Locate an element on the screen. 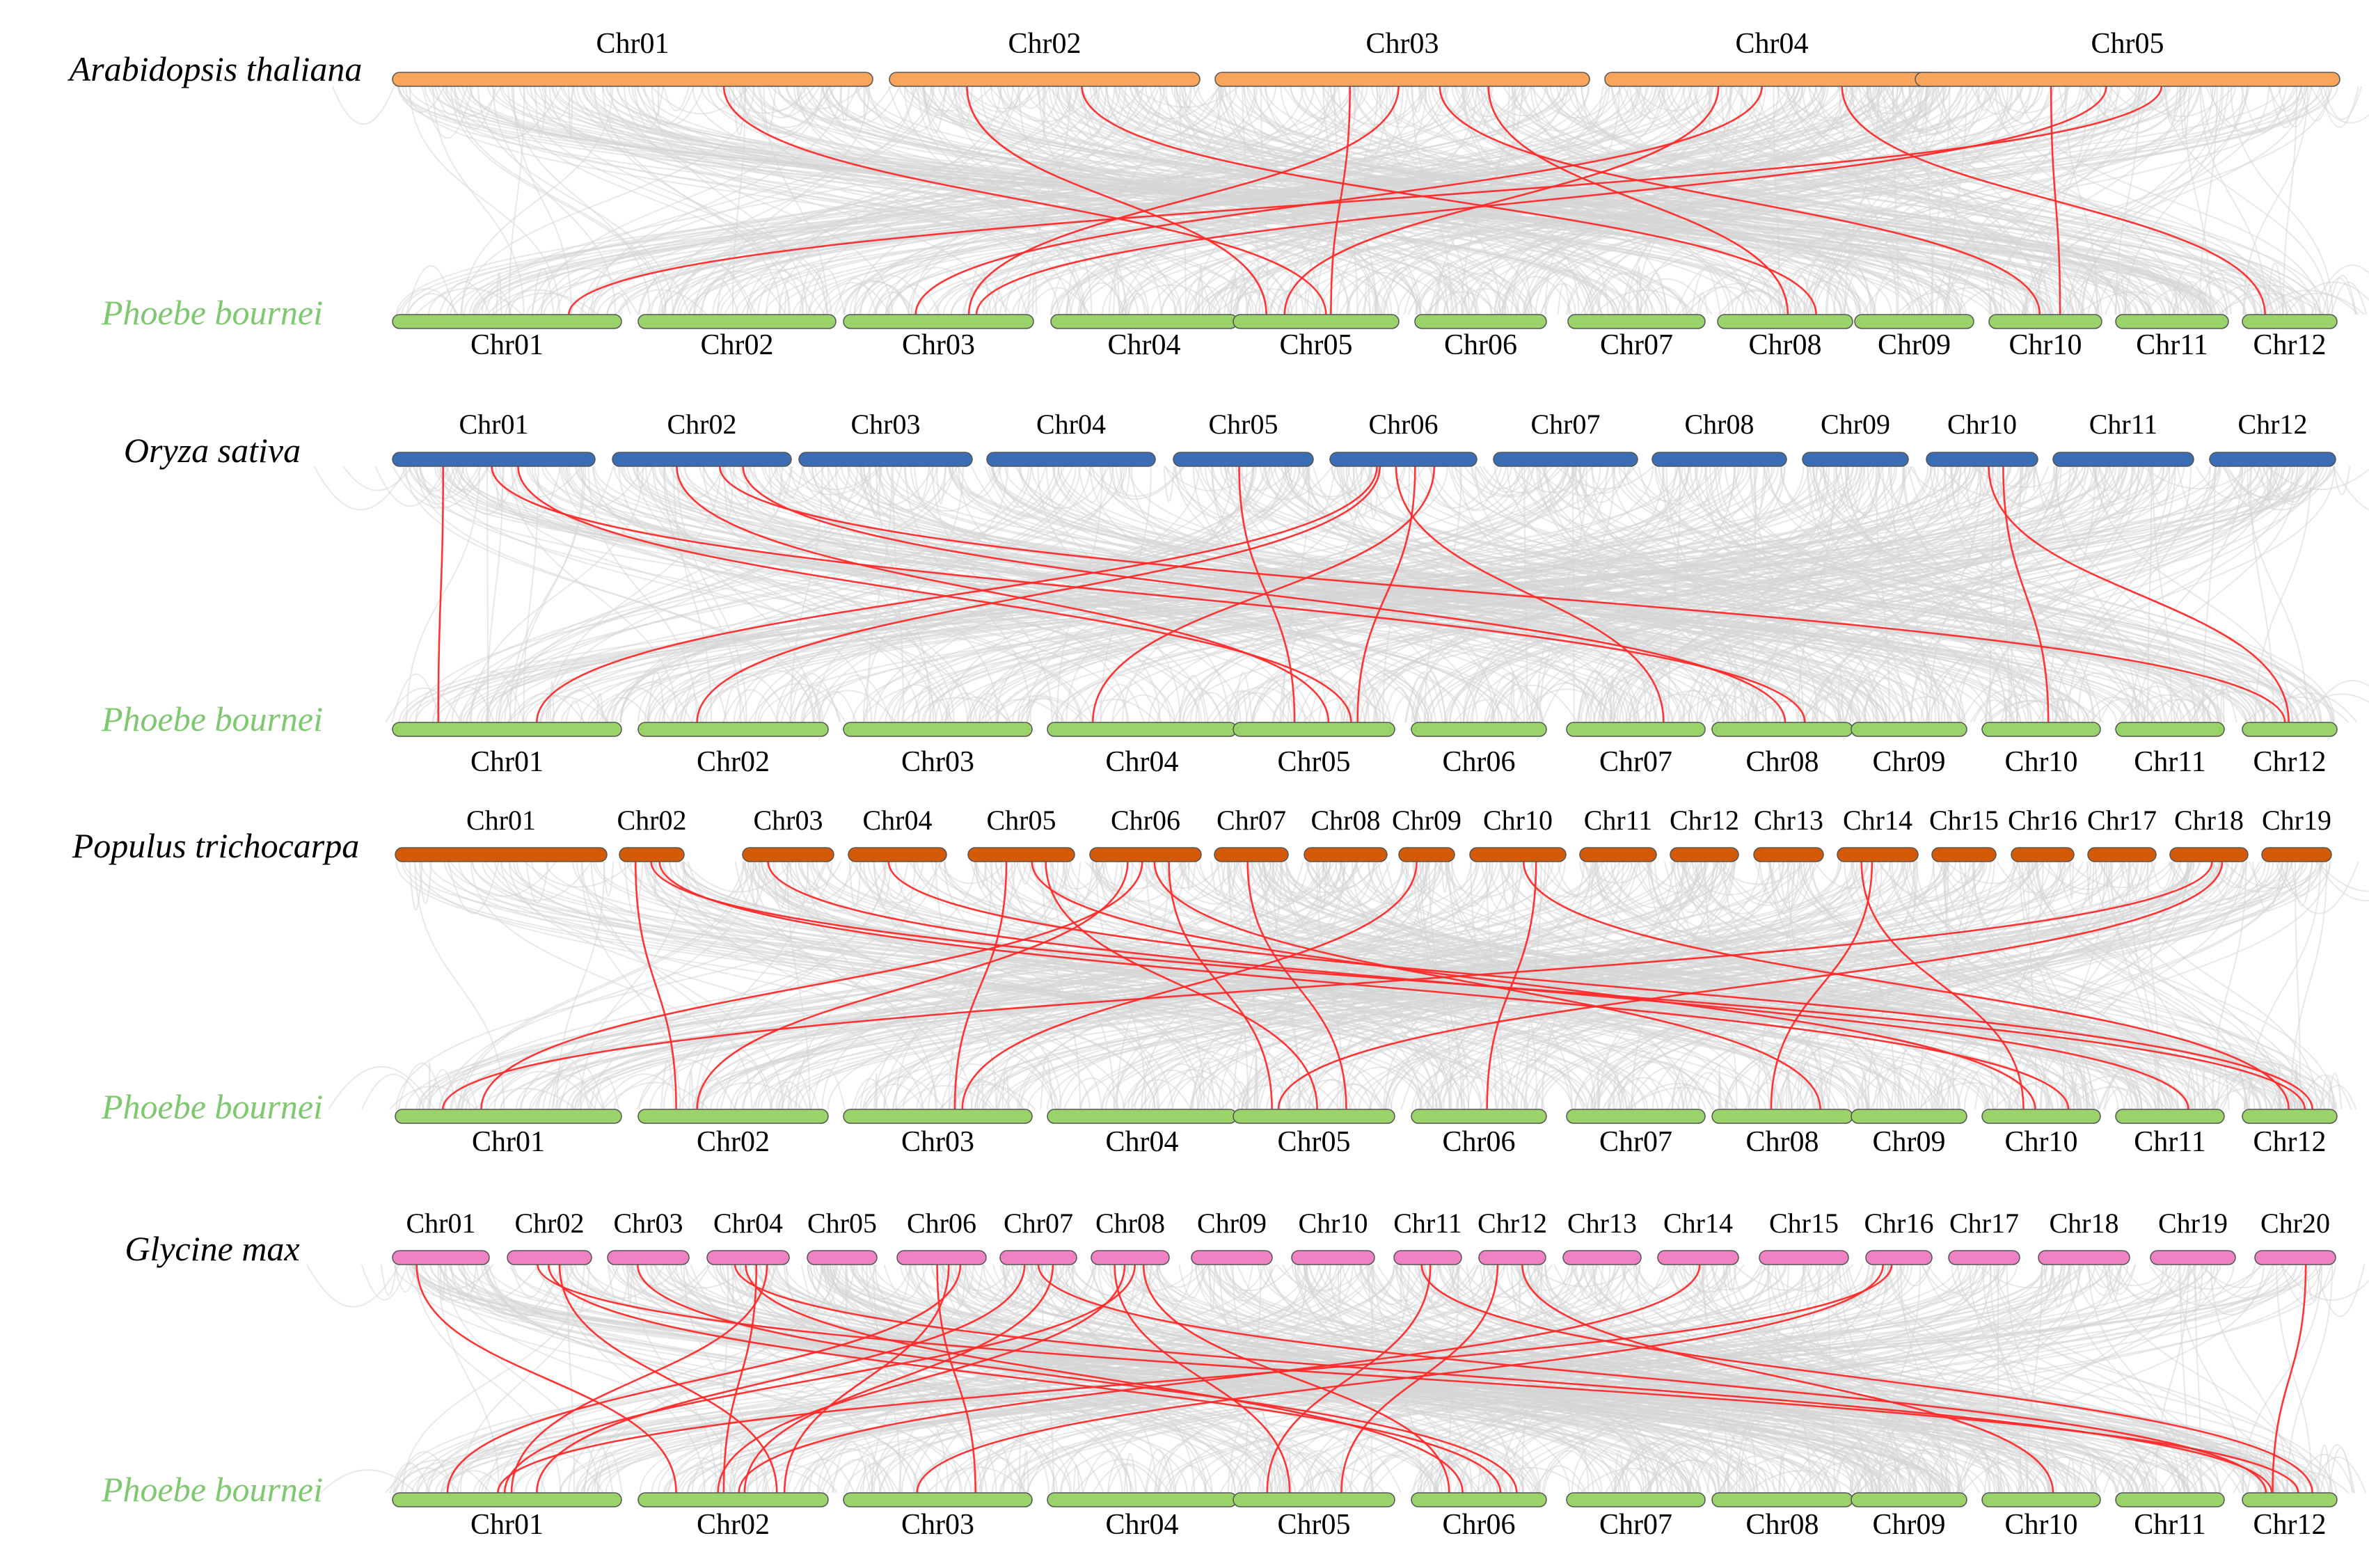 The height and width of the screenshot is (1568, 2369). chromosome-bar-glycine-max-chr20 is located at coordinates (2295, 1258).